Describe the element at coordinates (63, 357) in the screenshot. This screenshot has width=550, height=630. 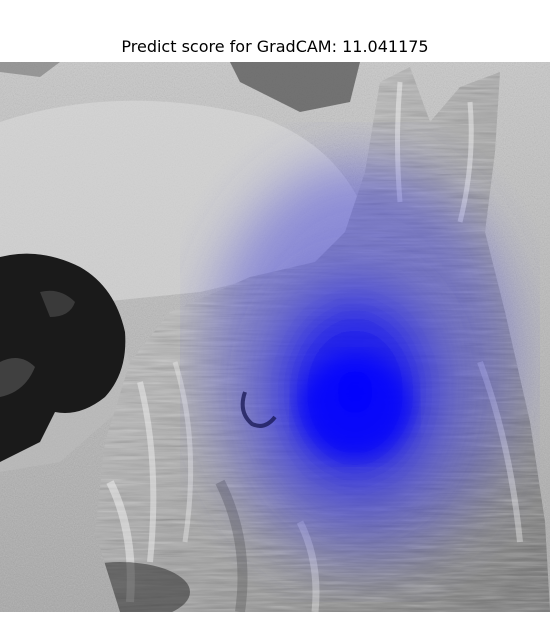
I see `black-dog` at that location.